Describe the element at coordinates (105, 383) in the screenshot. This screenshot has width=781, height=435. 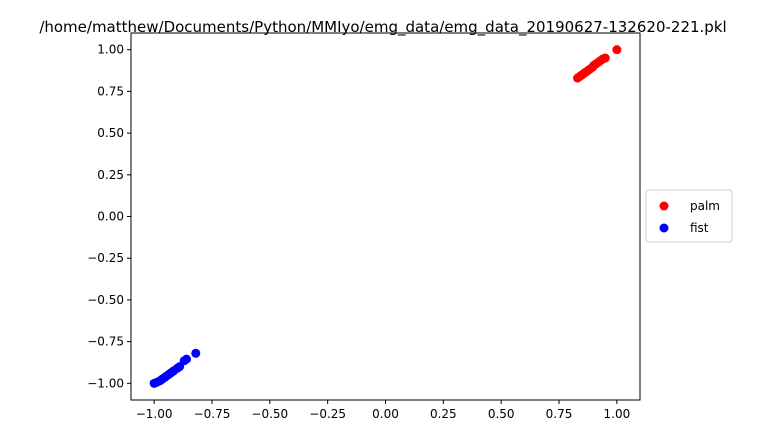
I see `y-tick-label: −1.00` at that location.